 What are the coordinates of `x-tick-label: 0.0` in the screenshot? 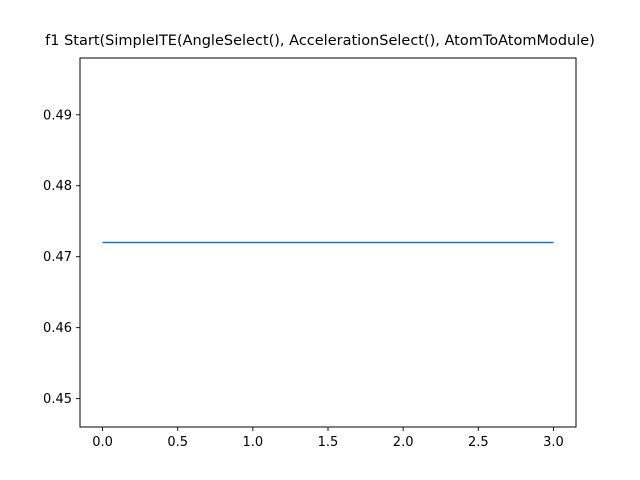 It's located at (102, 442).